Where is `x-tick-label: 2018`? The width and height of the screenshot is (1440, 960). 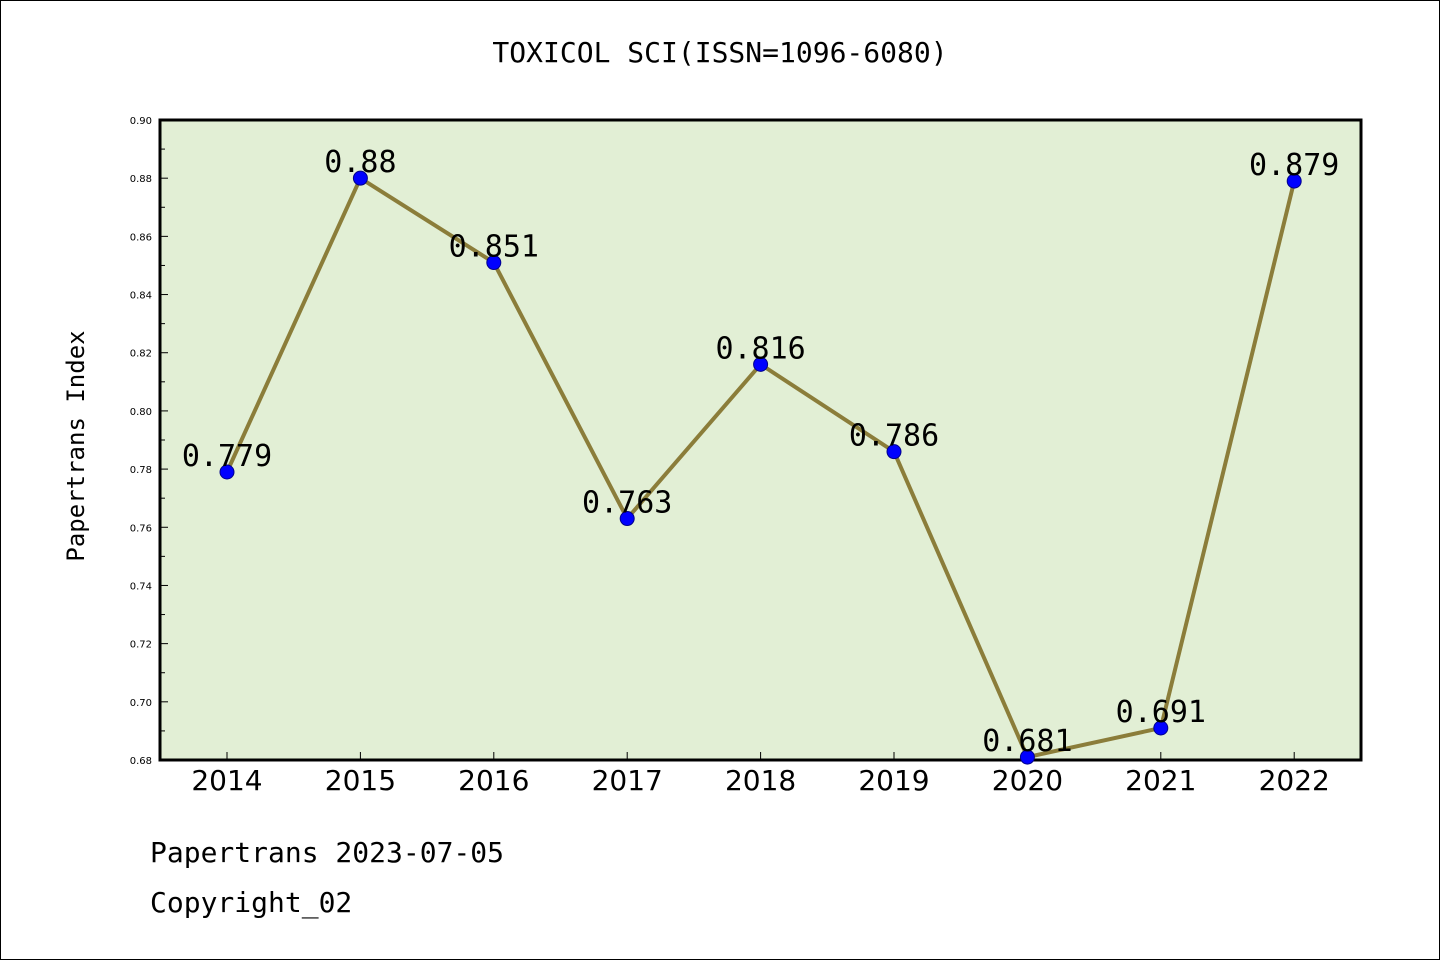
x-tick-label: 2018 is located at coordinates (760, 780).